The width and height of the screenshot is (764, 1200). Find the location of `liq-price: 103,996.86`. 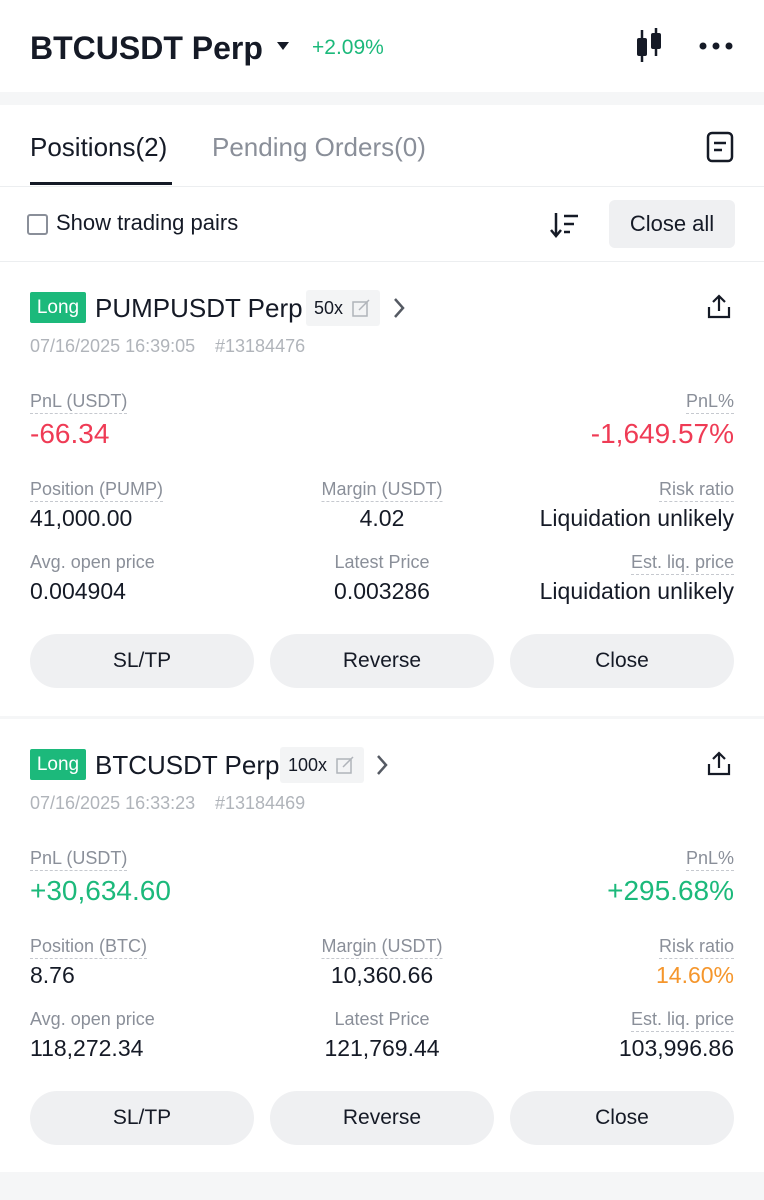

liq-price: 103,996.86 is located at coordinates (676, 1048).